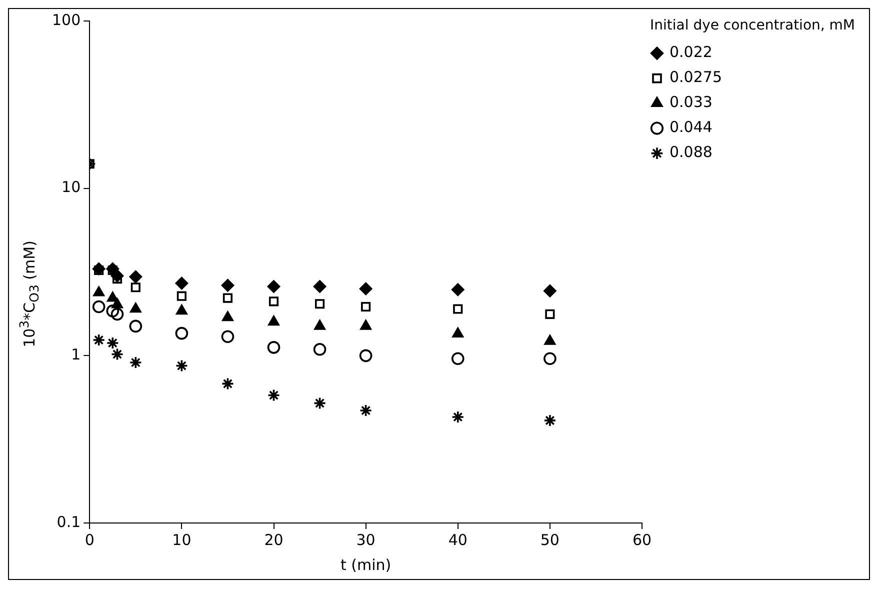 The image size is (883, 590). Describe the element at coordinates (274, 539) in the screenshot. I see `x-tick-label: 20` at that location.